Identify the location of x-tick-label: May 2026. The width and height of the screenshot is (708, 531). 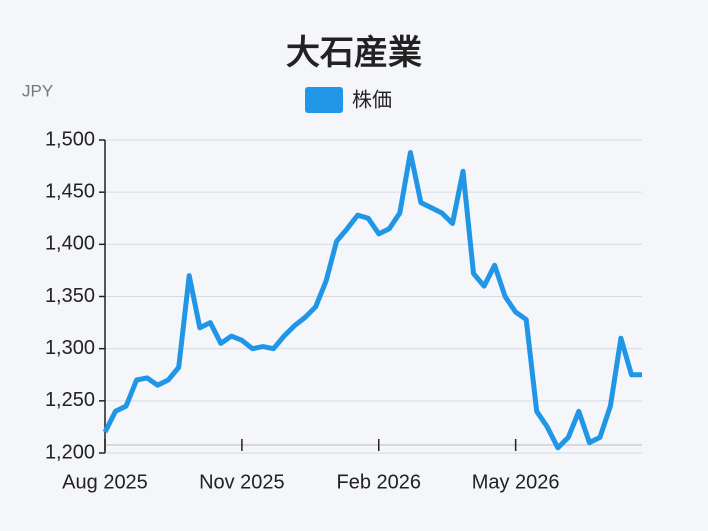
(516, 482).